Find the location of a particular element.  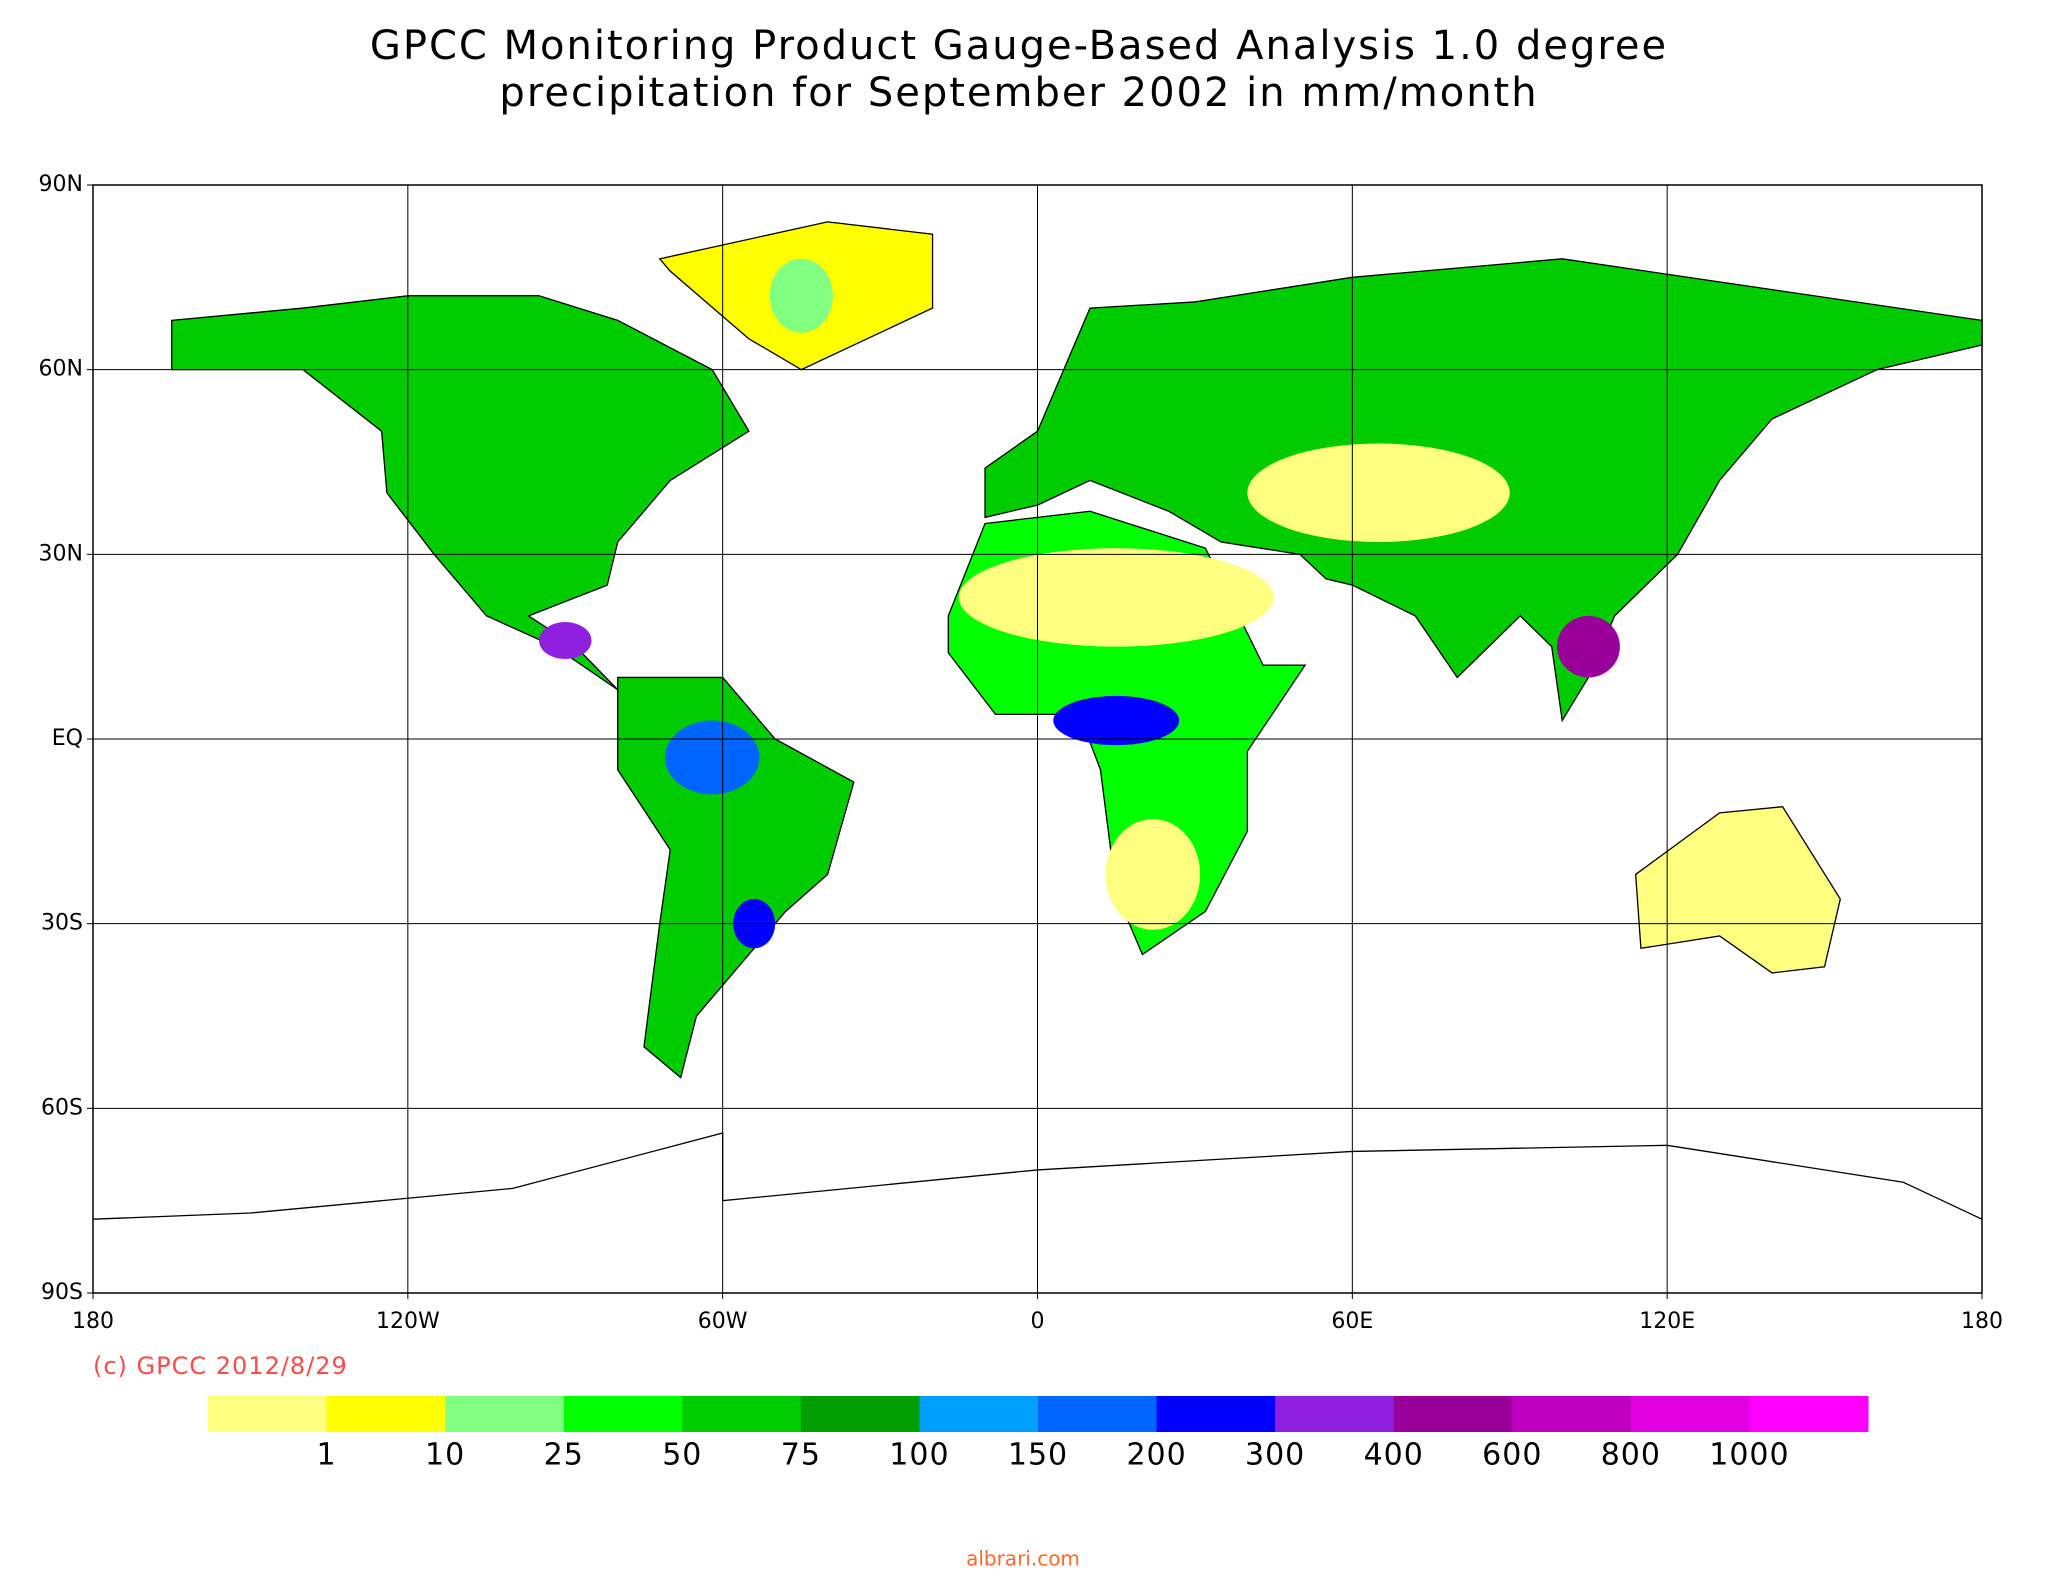

y-tick-label: 90N is located at coordinates (61, 184).